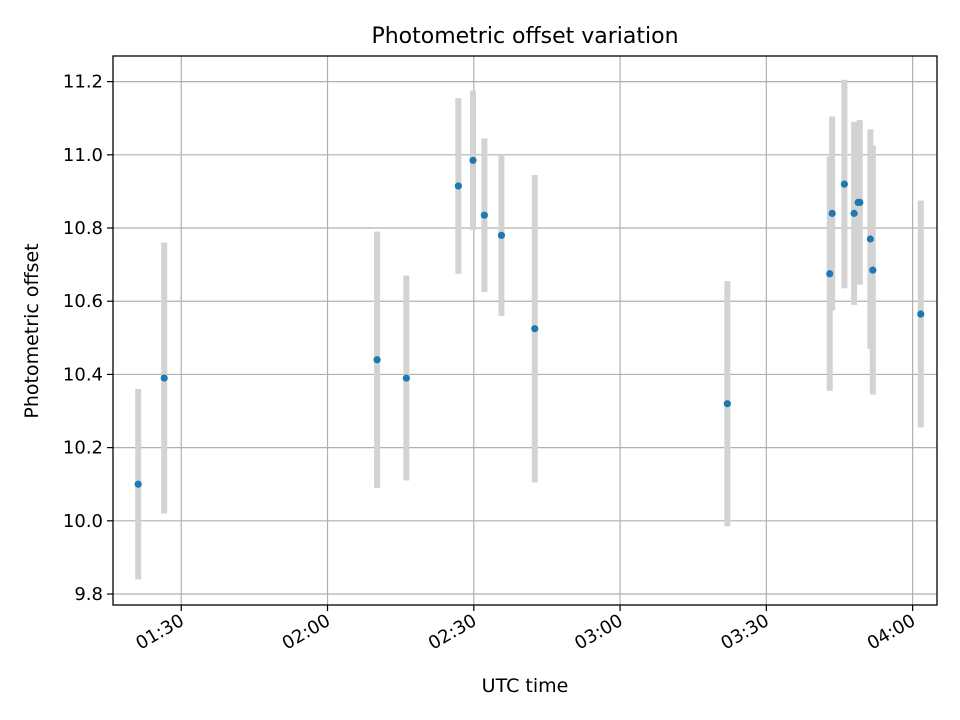  I want to click on y-tick-label: 10.2, so click(83, 448).